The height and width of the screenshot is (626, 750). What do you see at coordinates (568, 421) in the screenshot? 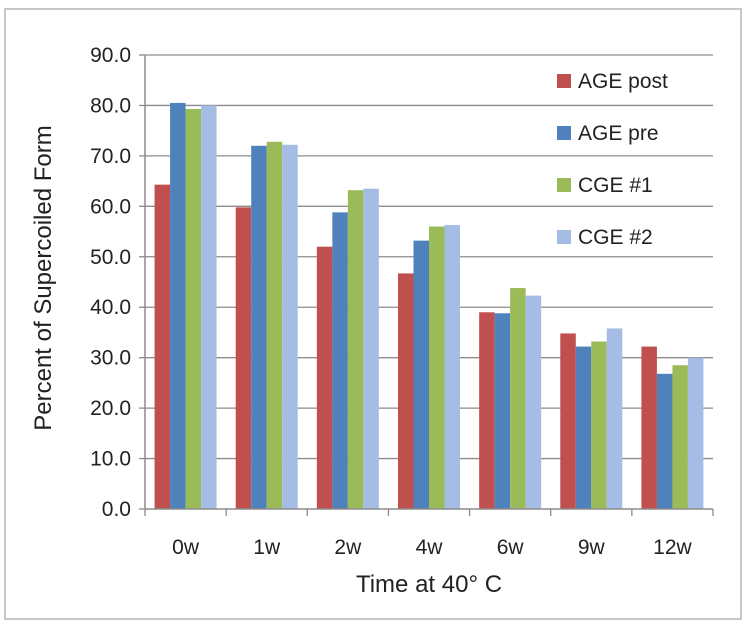
I see `bar-age-post-9w` at bounding box center [568, 421].